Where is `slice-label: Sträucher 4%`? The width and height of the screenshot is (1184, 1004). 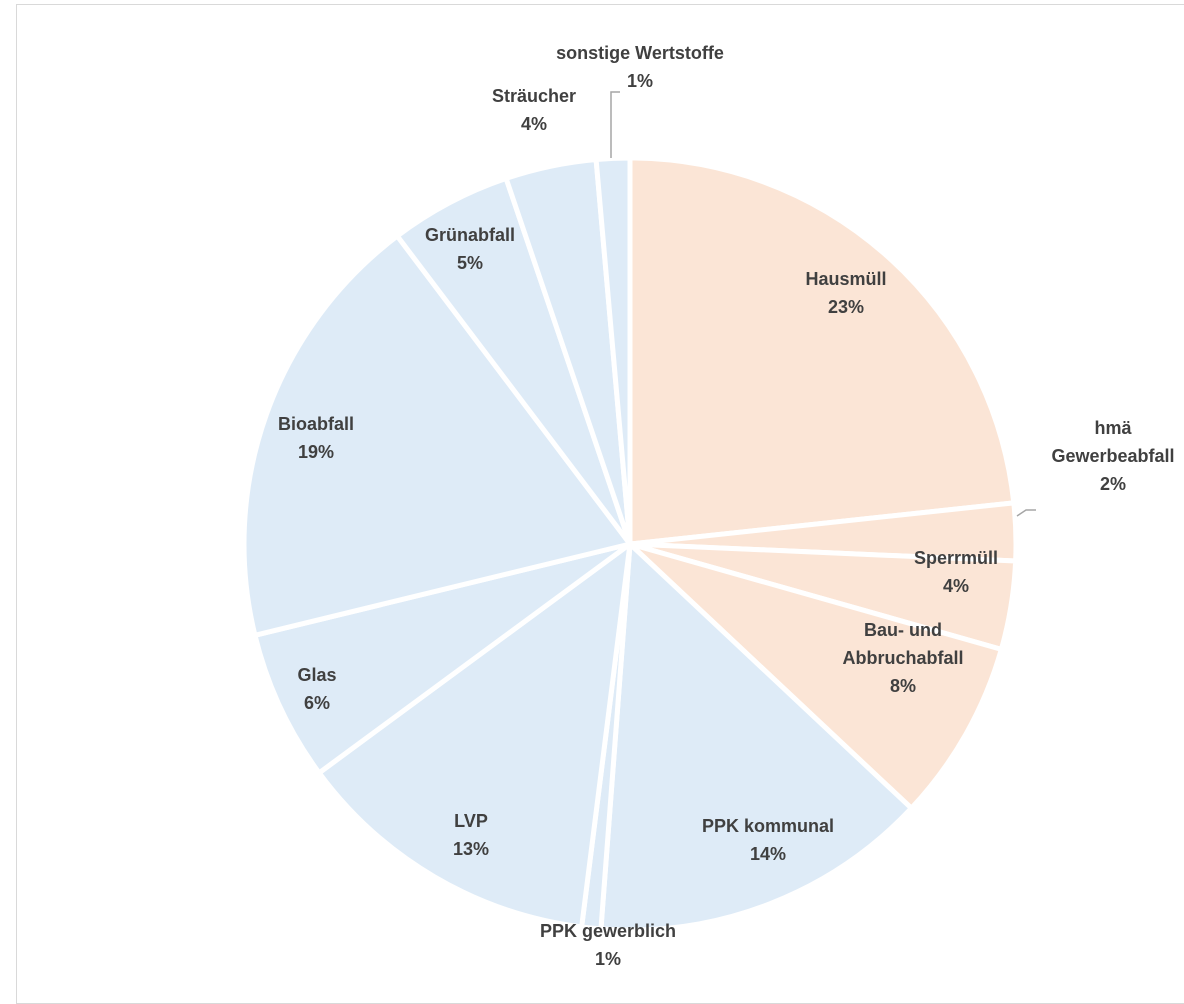
slice-label: Sträucher 4% is located at coordinates (534, 110).